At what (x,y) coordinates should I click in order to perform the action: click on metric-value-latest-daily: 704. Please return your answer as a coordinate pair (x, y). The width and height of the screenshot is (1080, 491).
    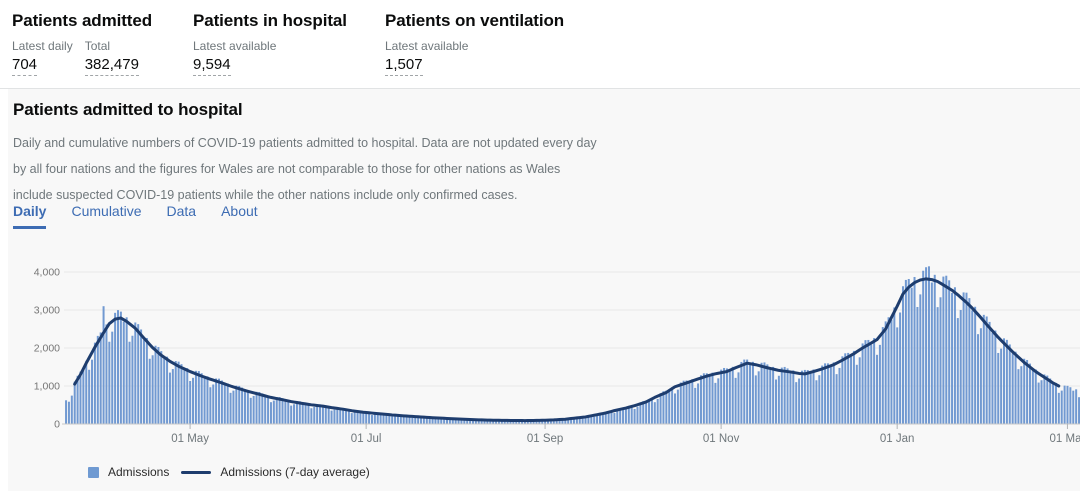
    Looking at the image, I should click on (25, 66).